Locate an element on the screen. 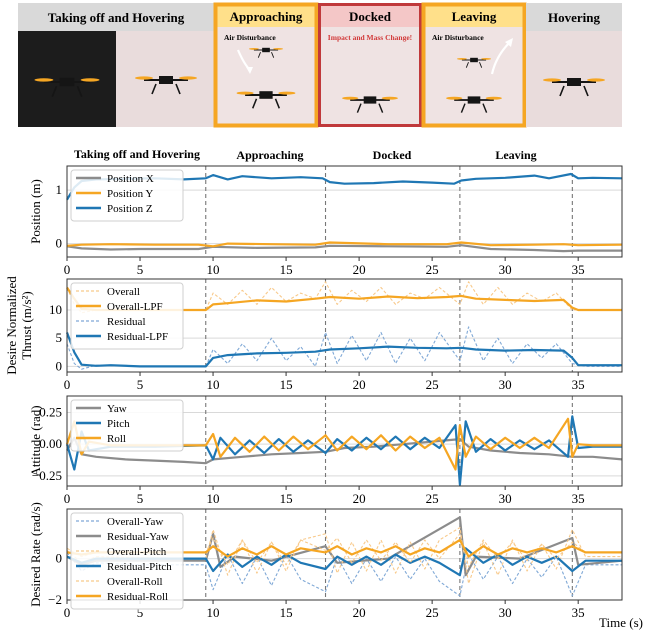  legend-box is located at coordinates (127, 316).